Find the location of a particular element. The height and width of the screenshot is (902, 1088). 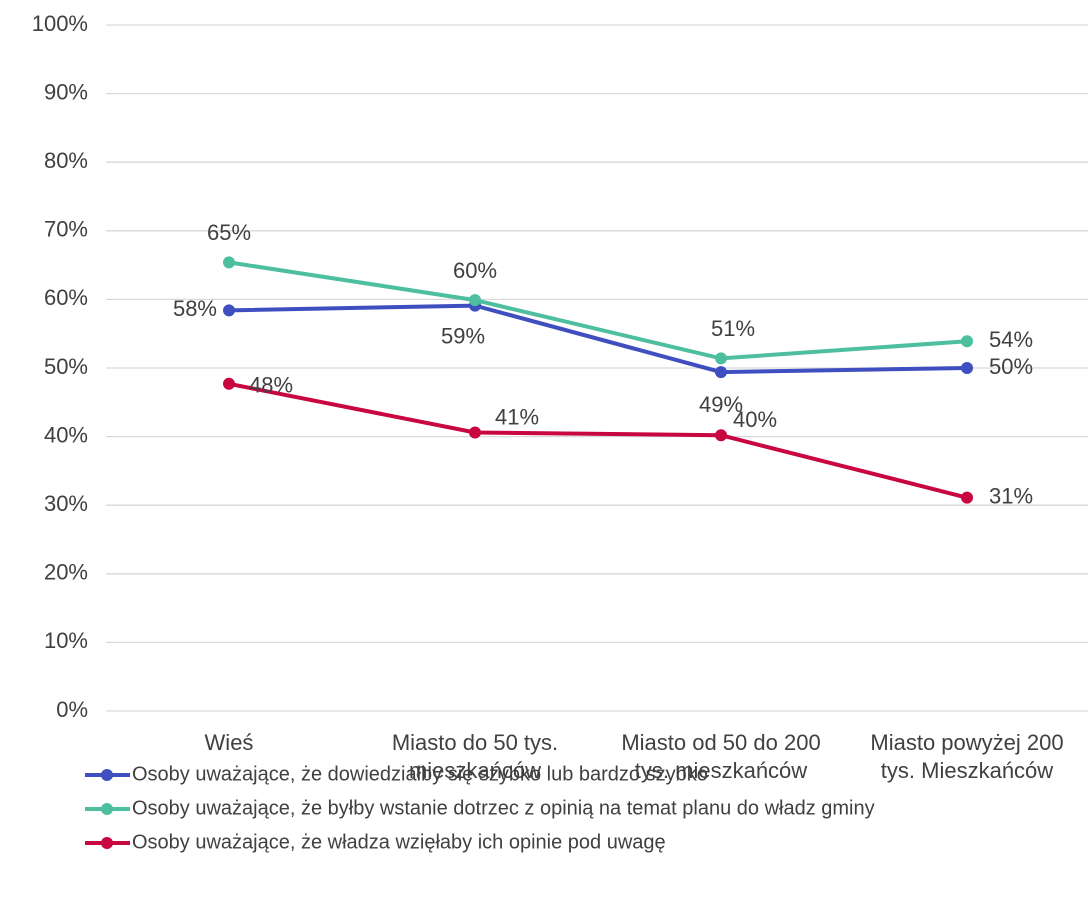

y-tick-label: 50% is located at coordinates (66, 366).